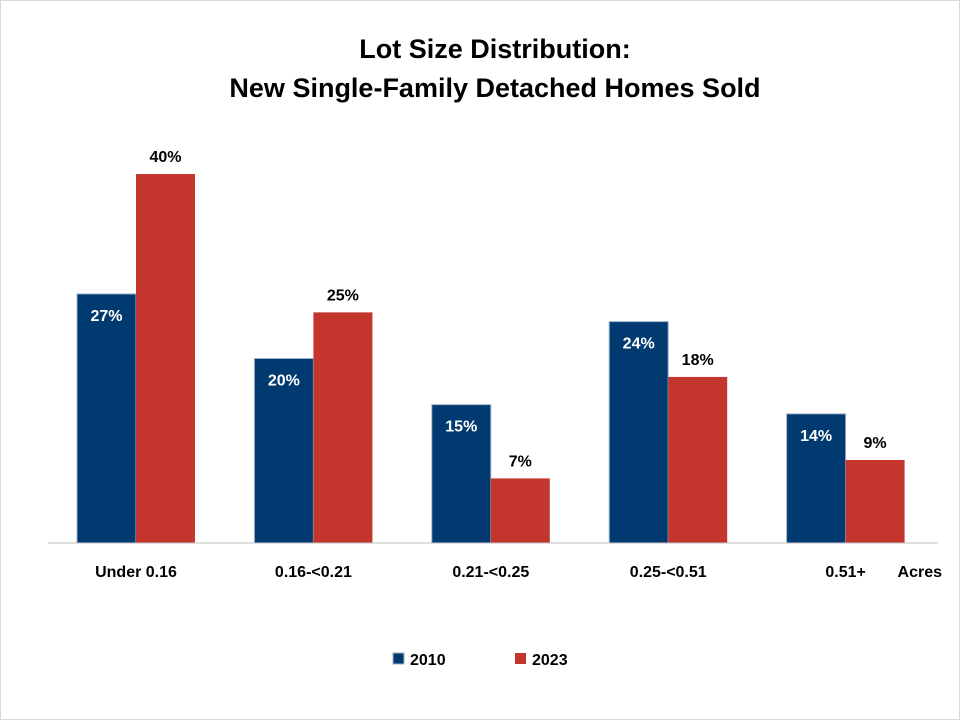 The height and width of the screenshot is (721, 960). What do you see at coordinates (428, 660) in the screenshot?
I see `legend-label-2010: 2010` at bounding box center [428, 660].